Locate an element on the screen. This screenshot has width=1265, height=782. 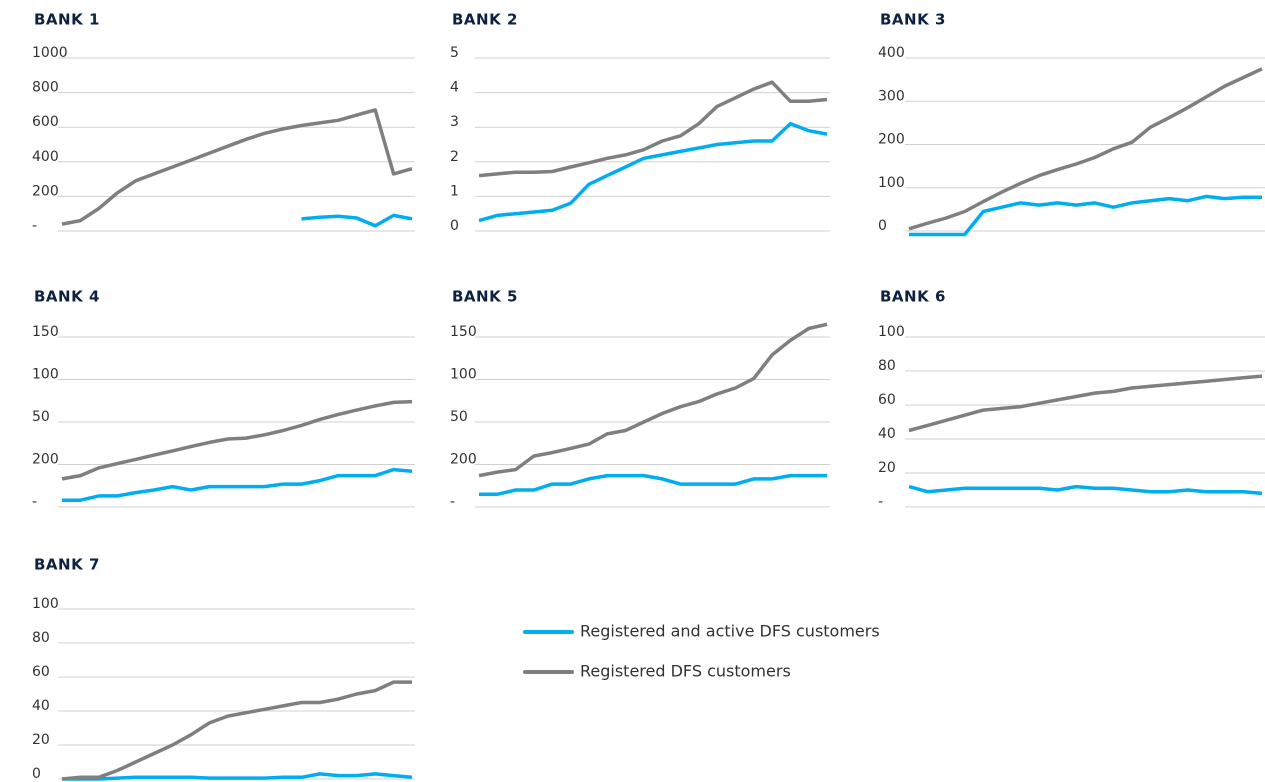
y-tick-label: 300 is located at coordinates (891, 96).